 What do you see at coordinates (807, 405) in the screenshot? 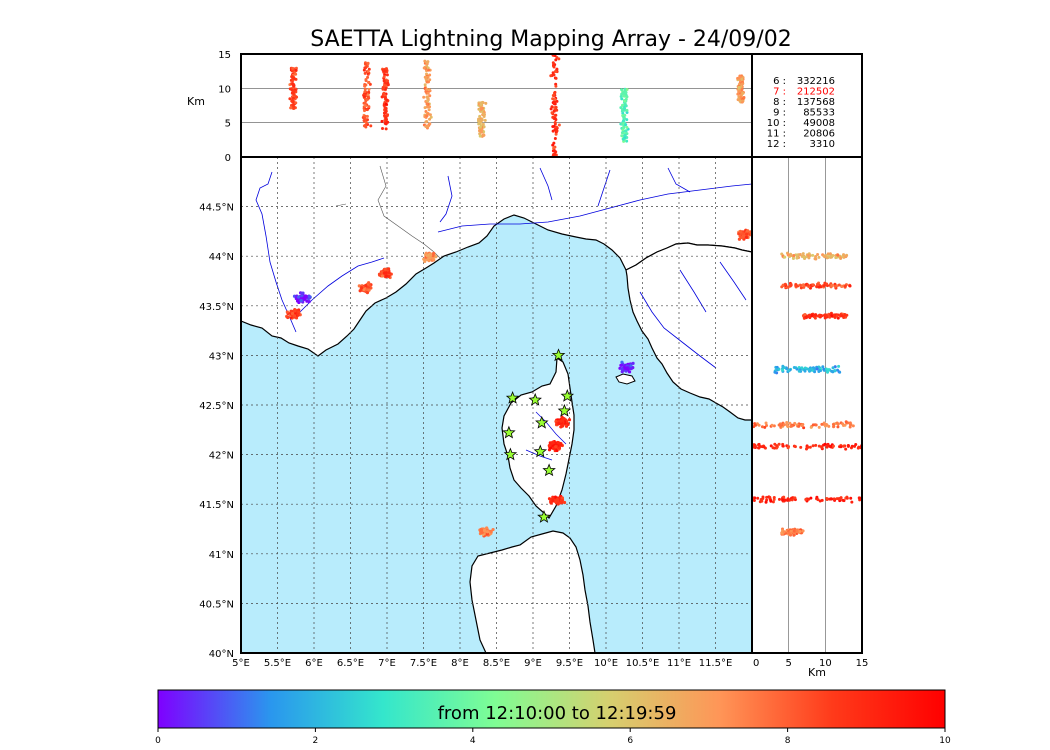
I see `side-gridlines` at bounding box center [807, 405].